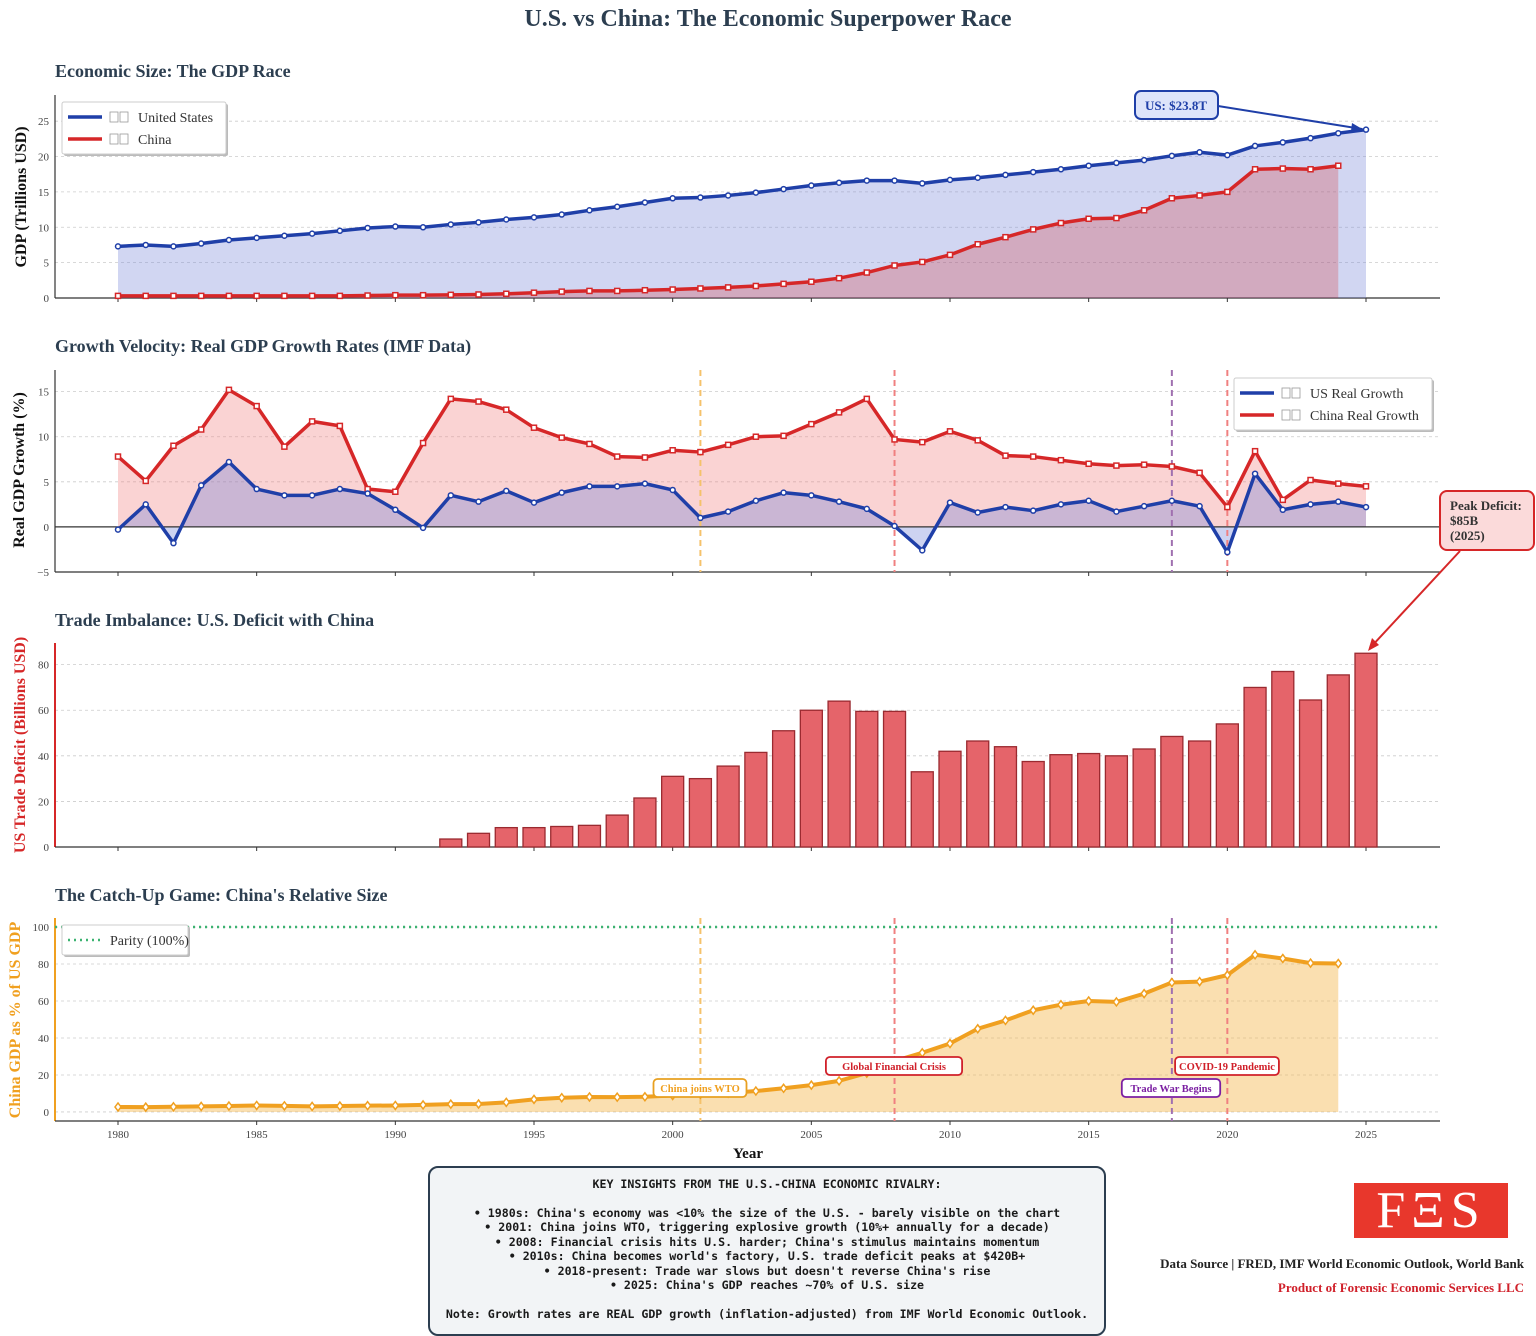 The width and height of the screenshot is (1536, 1336). I want to click on x-tick-label: 1980, so click(118, 1135).